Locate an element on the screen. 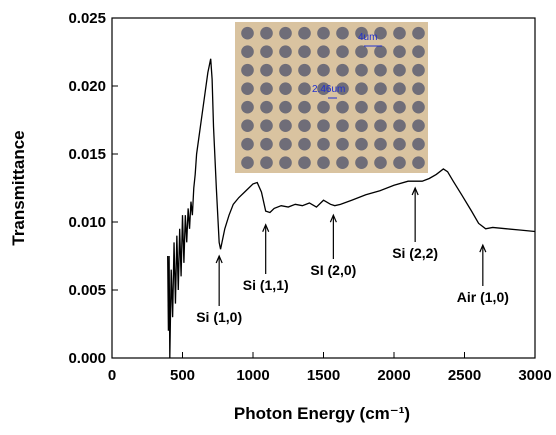 The image size is (556, 435). inset-label: 4um is located at coordinates (367, 37).